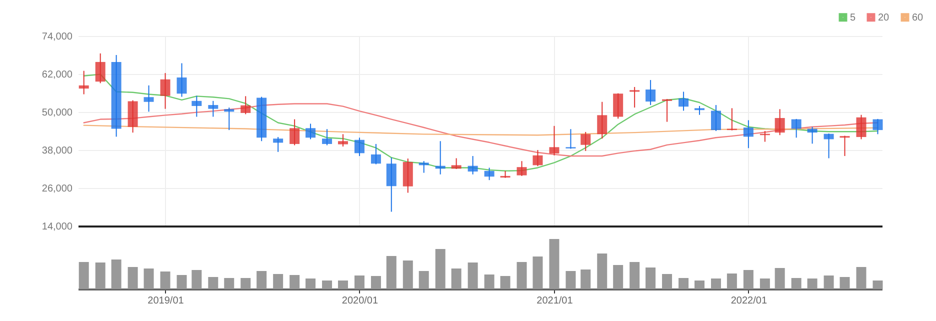 This screenshot has width=936, height=321. I want to click on x-tick-label: 2019/01, so click(166, 301).